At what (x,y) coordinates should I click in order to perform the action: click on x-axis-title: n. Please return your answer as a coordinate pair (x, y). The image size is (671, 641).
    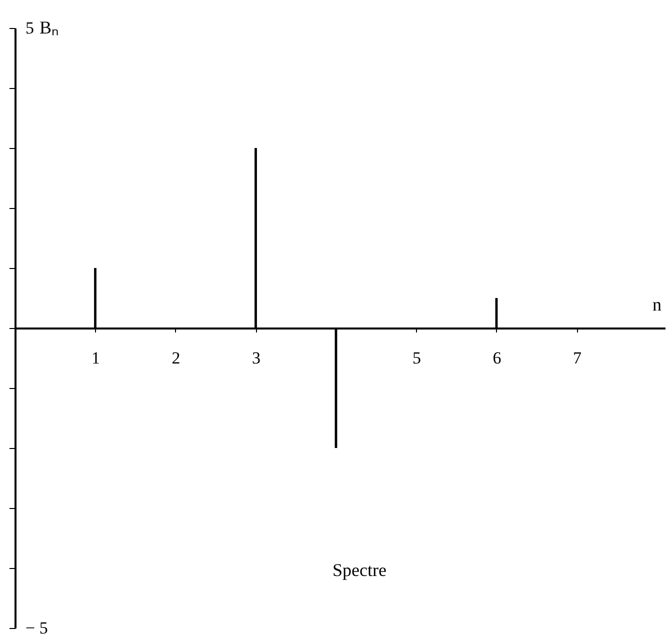
    Looking at the image, I should click on (657, 304).